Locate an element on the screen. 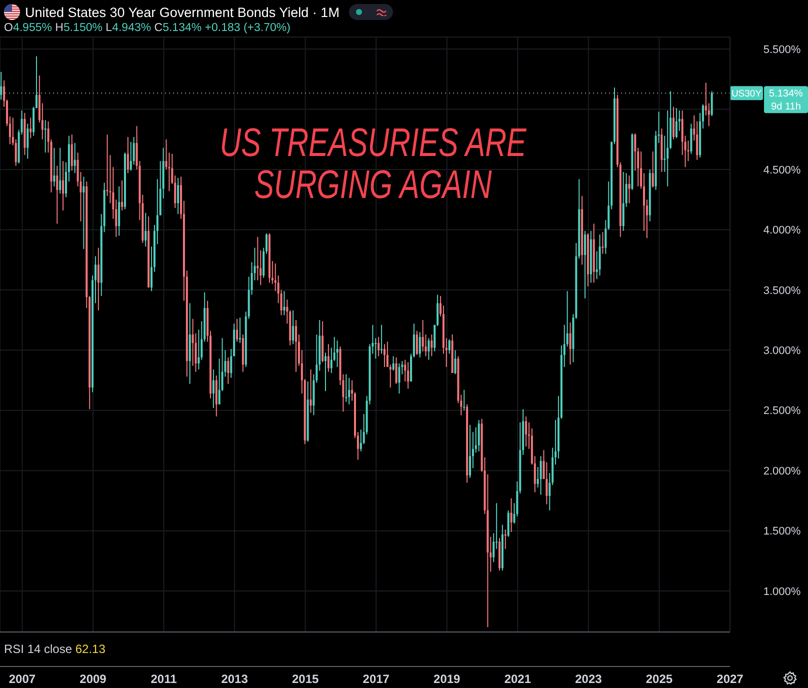 This screenshot has height=688, width=808. y-tick-label: 1.000% is located at coordinates (782, 592).